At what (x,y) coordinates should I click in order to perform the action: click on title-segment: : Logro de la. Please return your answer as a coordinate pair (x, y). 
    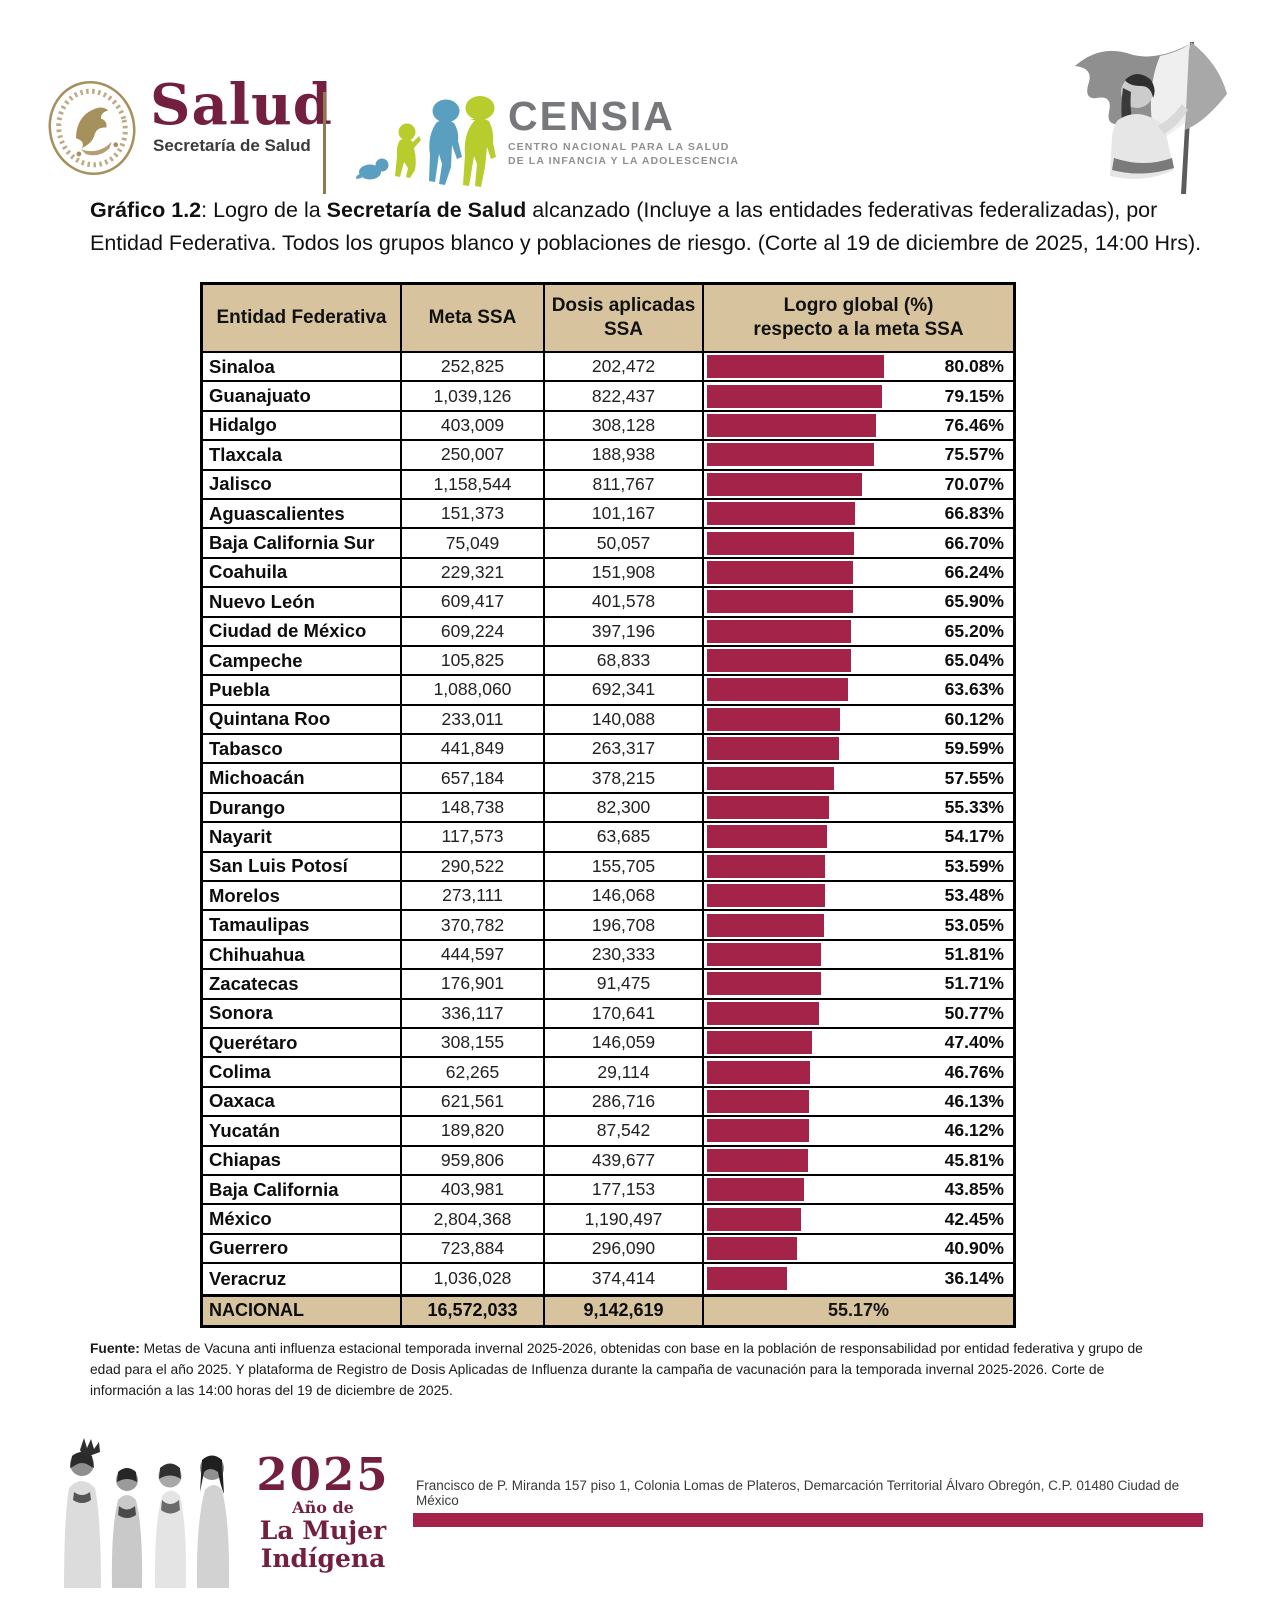
    Looking at the image, I should click on (264, 210).